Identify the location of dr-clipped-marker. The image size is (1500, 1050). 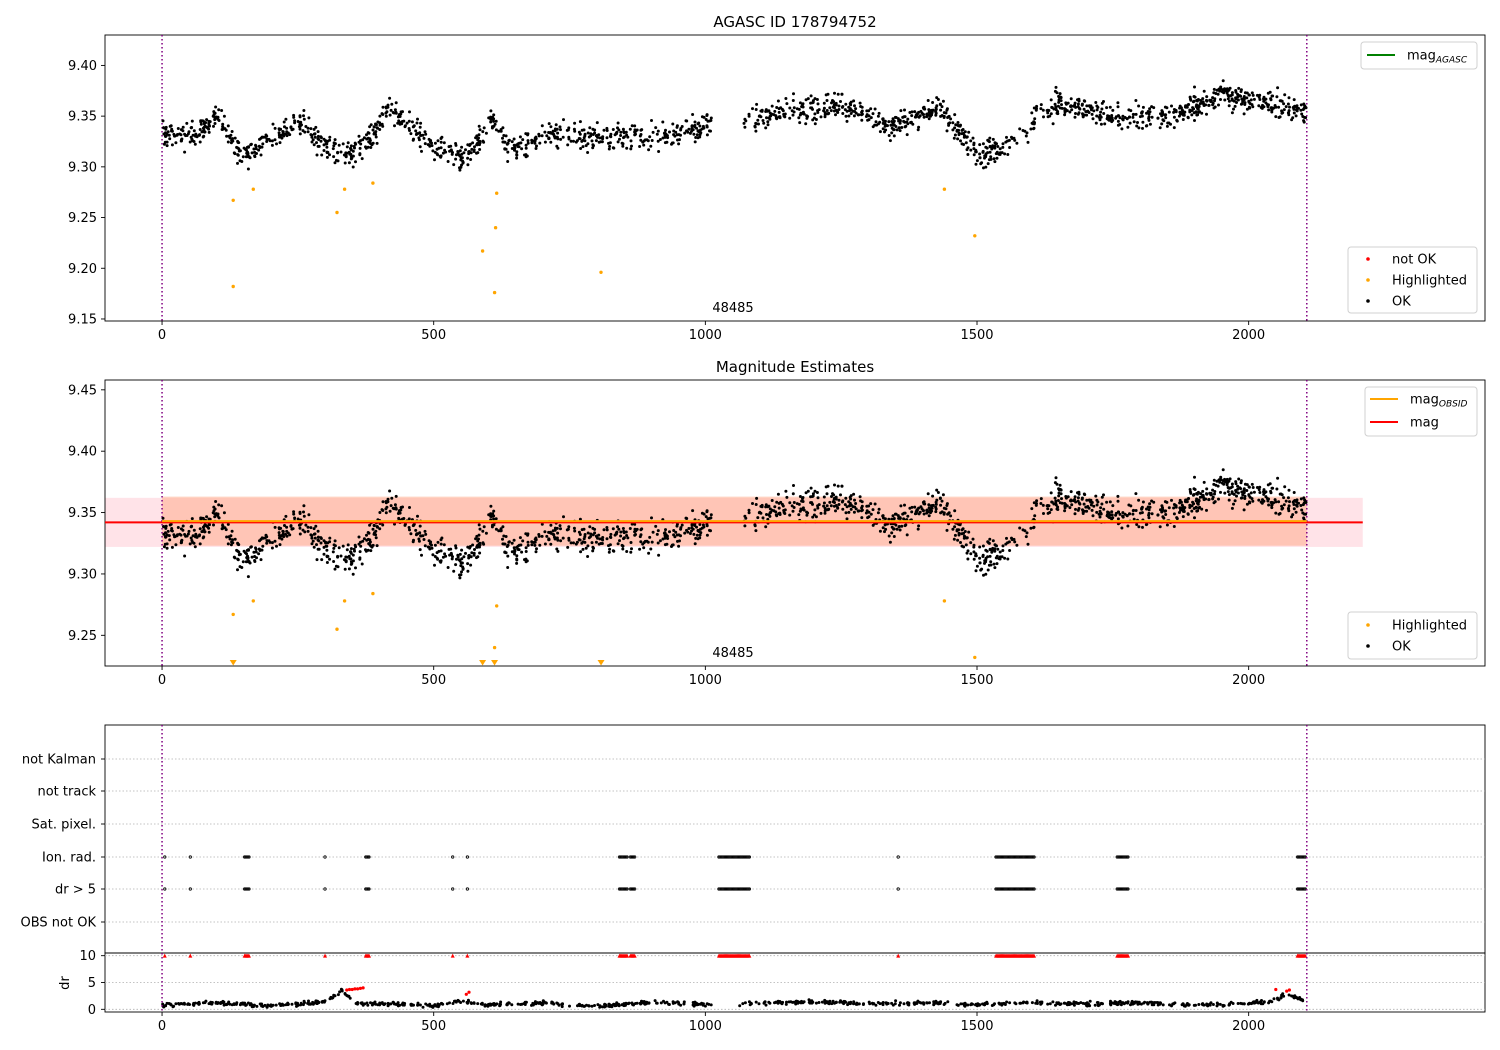
(1034, 955).